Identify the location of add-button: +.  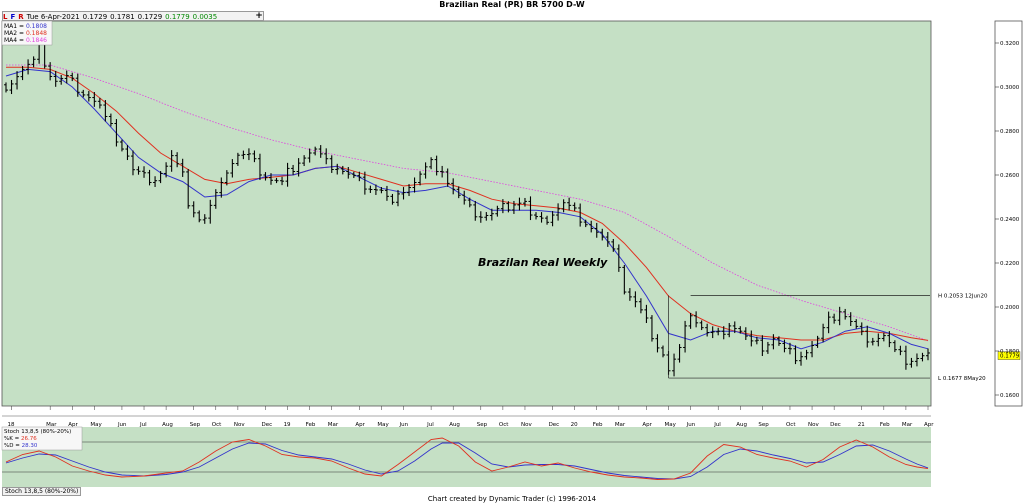
(259, 16).